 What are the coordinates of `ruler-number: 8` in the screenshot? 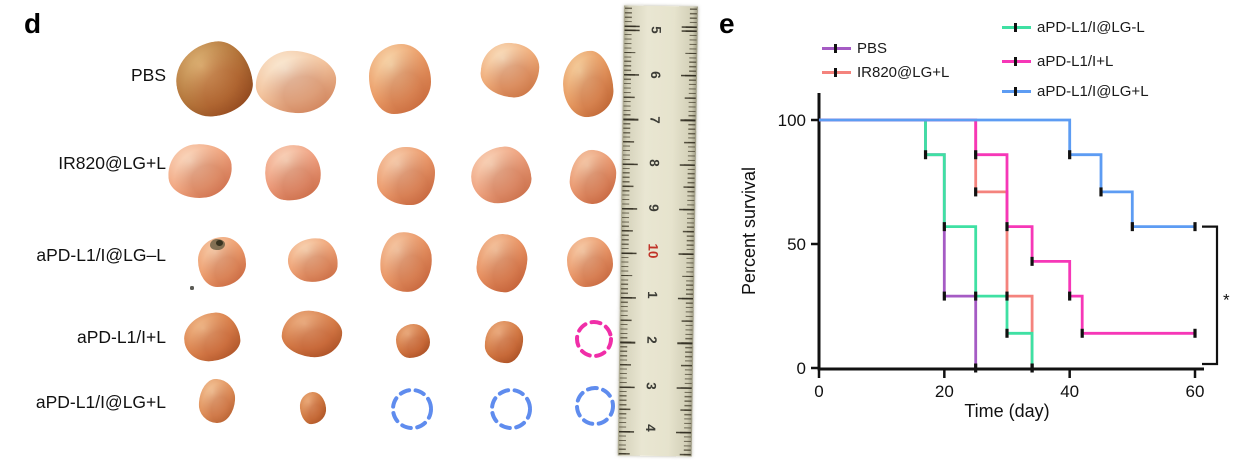 It's located at (654, 163).